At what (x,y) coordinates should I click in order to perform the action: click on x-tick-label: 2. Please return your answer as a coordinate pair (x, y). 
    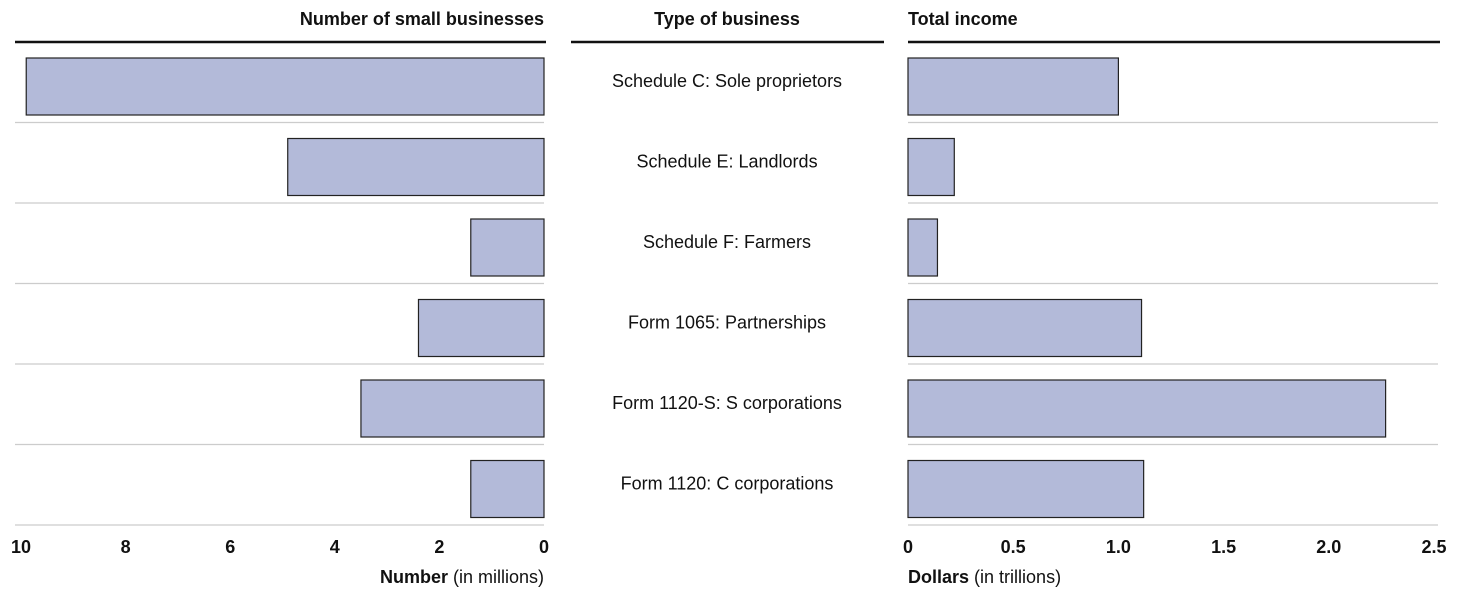
    Looking at the image, I should click on (439, 547).